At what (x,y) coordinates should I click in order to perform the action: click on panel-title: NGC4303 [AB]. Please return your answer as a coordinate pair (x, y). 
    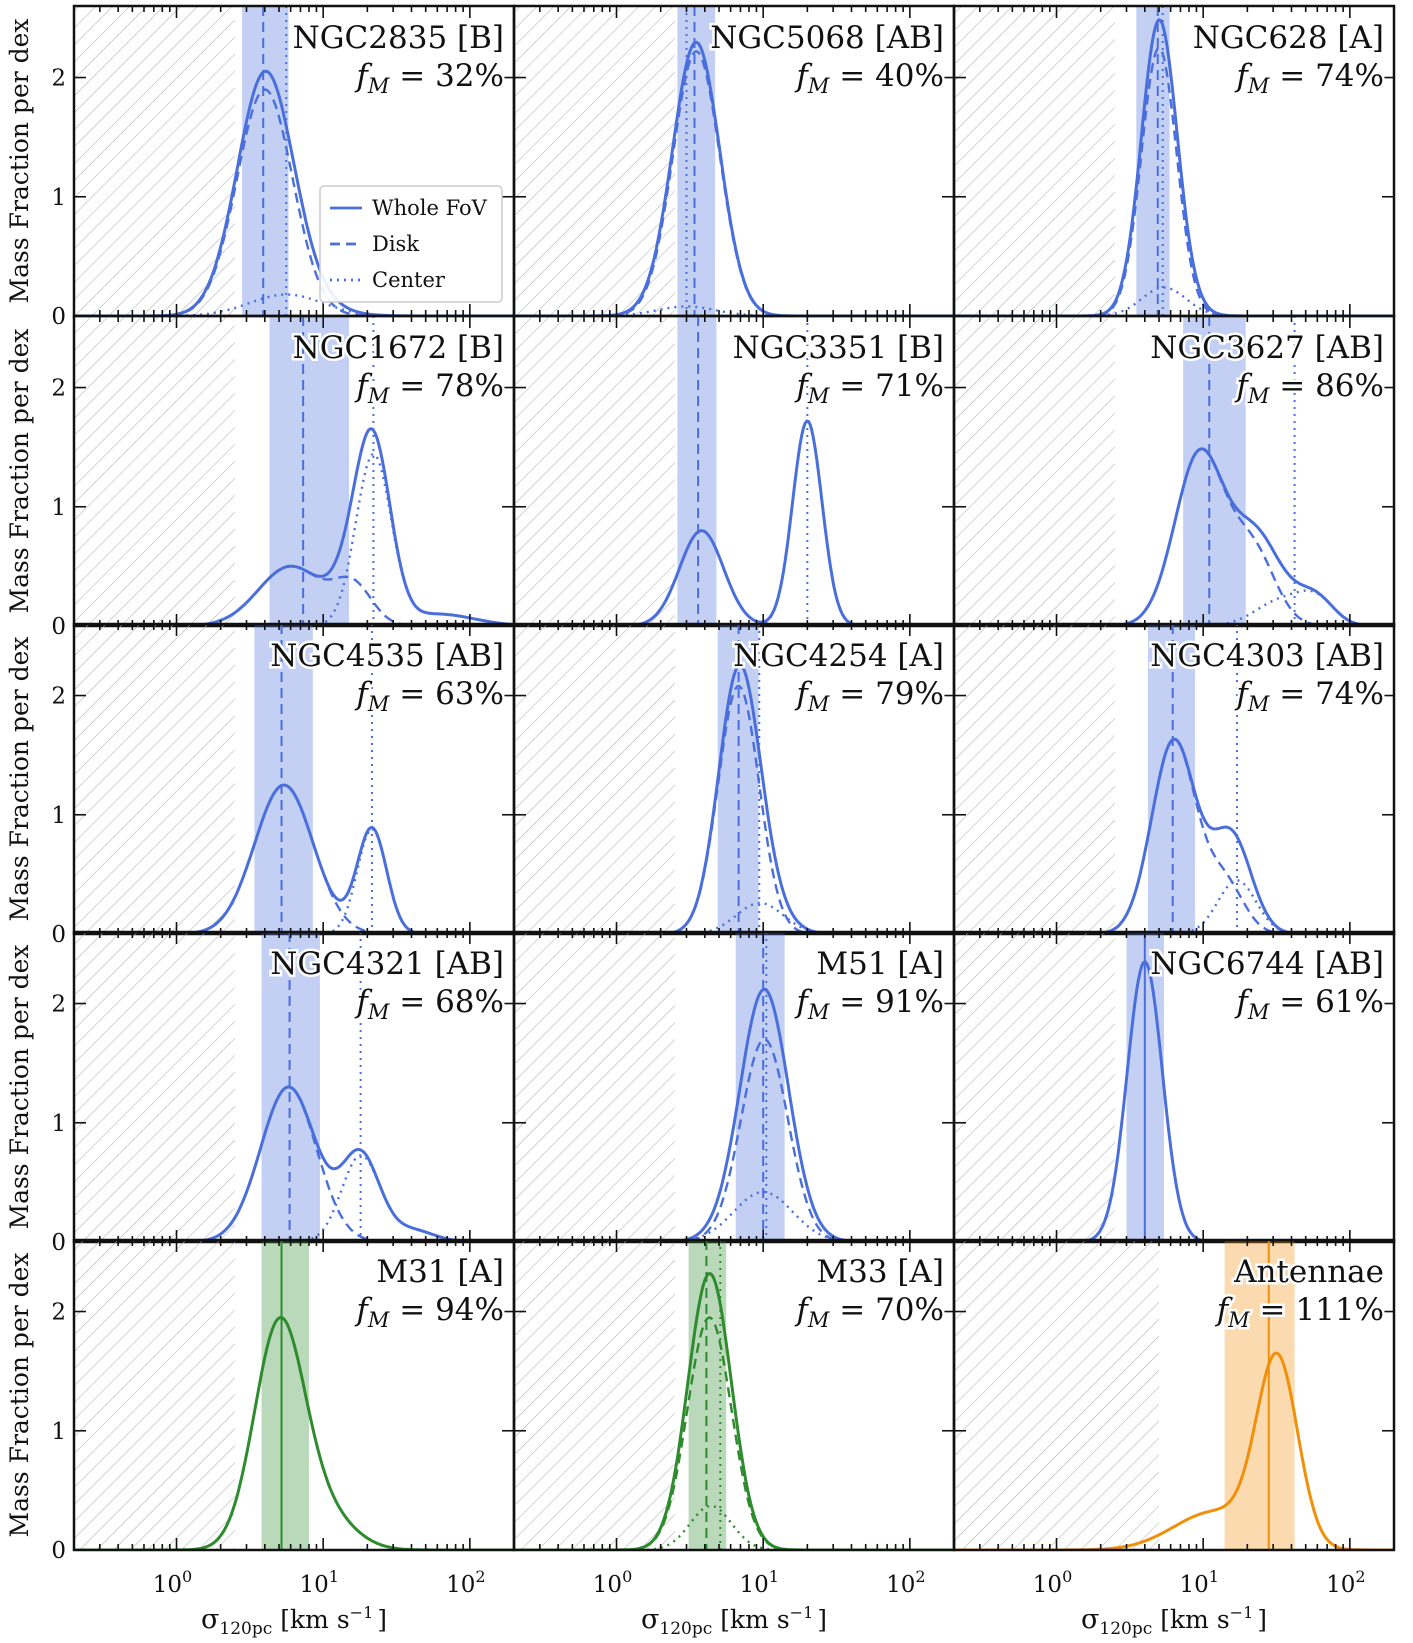
    Looking at the image, I should click on (1267, 656).